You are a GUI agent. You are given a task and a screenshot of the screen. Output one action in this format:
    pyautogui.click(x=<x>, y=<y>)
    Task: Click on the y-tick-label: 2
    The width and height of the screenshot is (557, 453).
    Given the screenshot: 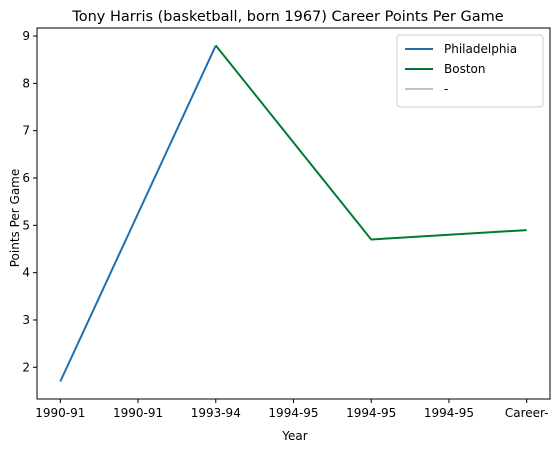 What is the action you would take?
    pyautogui.click(x=26, y=367)
    